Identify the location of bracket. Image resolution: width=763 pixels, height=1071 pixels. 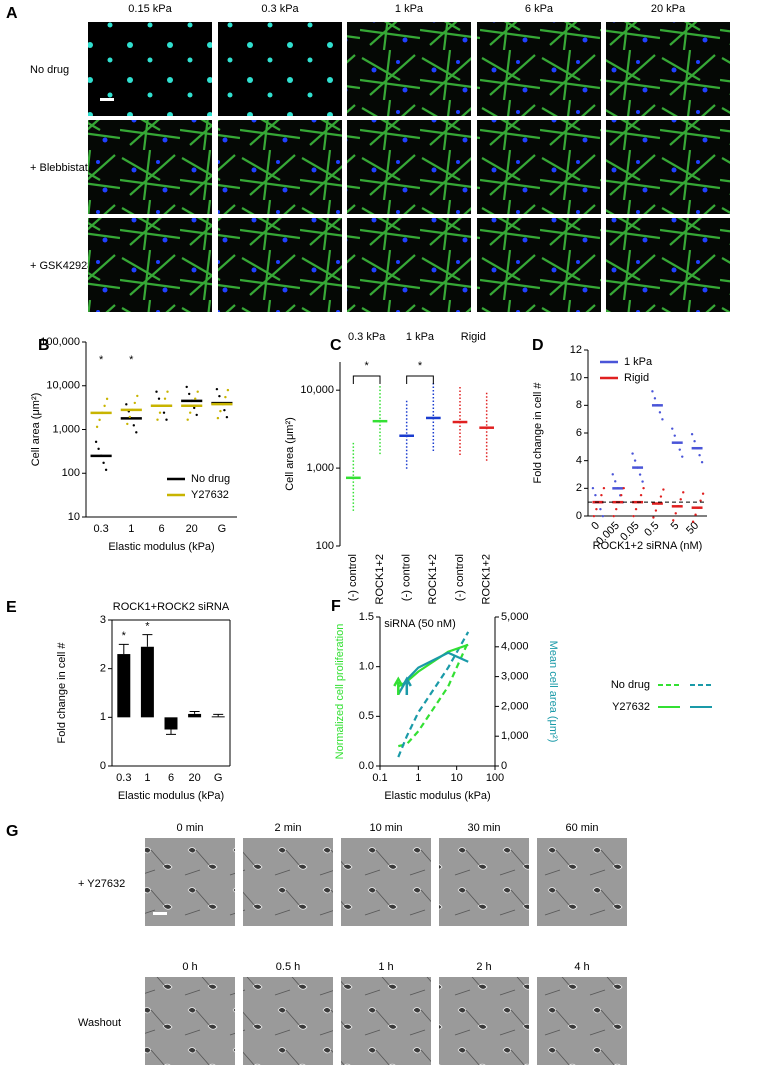
(420, 379).